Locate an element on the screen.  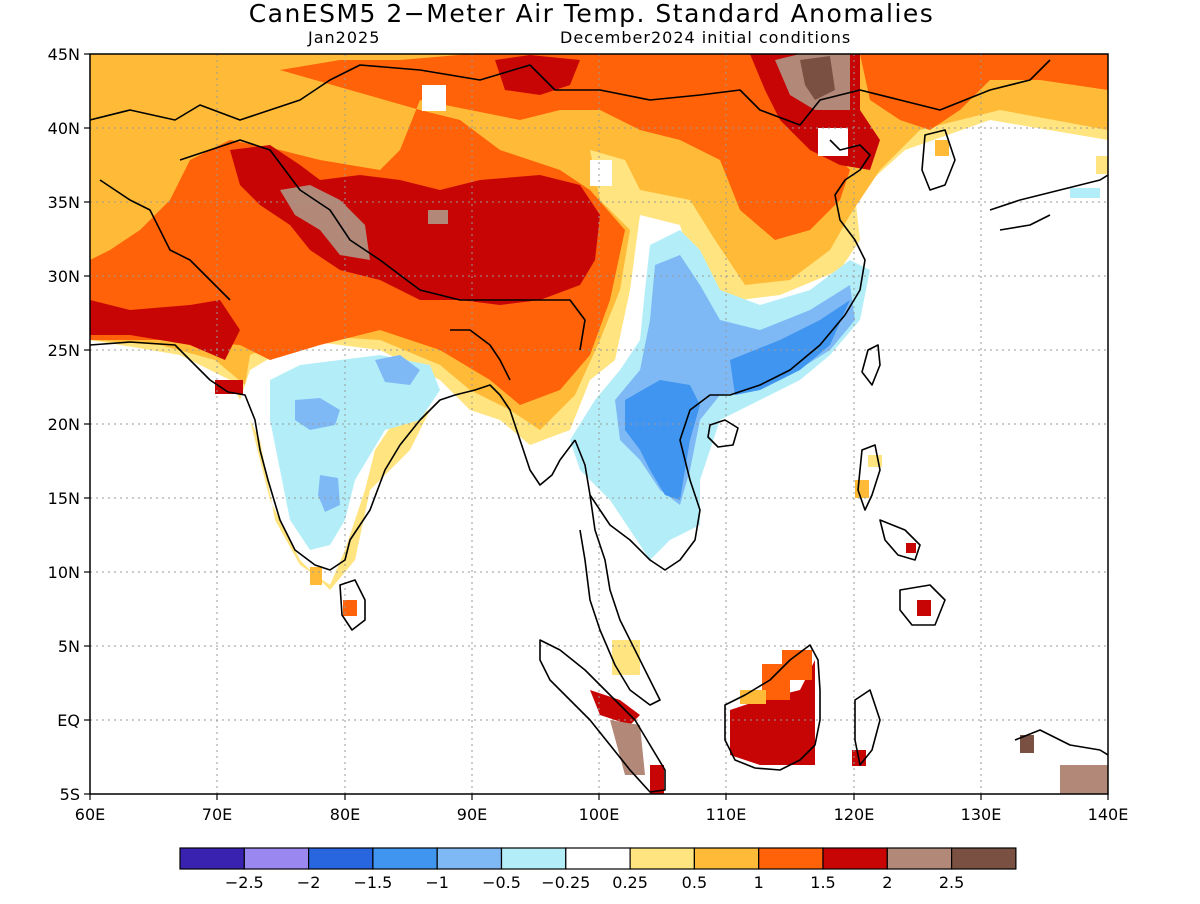
valid-month: Jan2025 is located at coordinates (344, 37).